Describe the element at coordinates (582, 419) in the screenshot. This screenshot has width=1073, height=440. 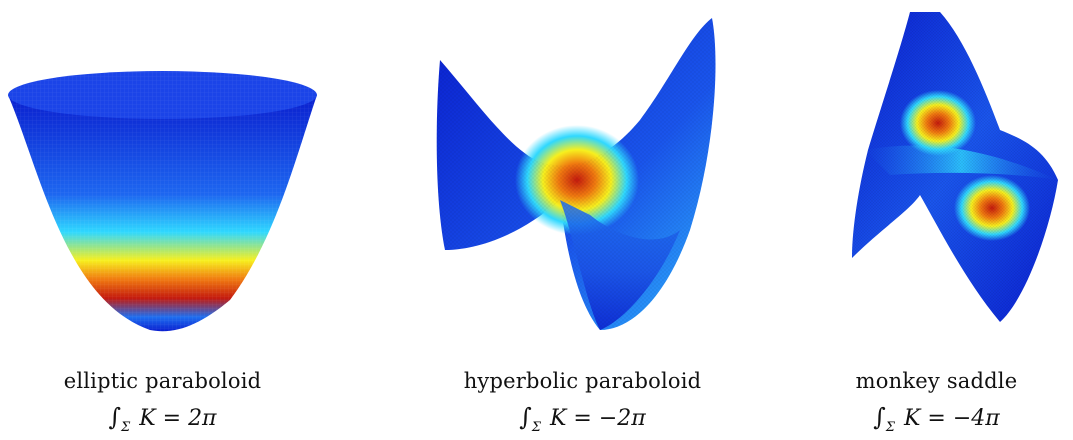
I see `hyperbolic-paraboloid-formula: ∫Σ K = −2π` at that location.